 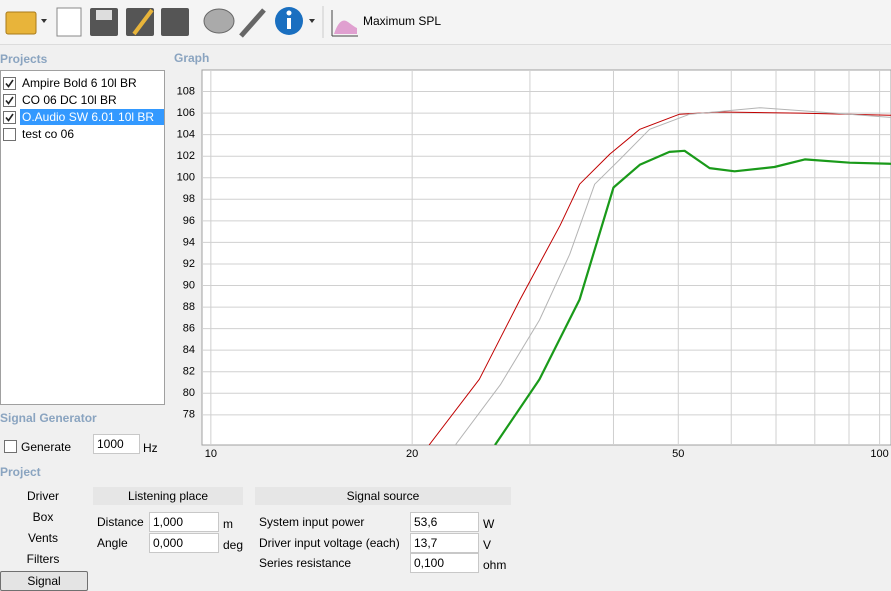 I want to click on y-tick-label: 96, so click(x=189, y=221).